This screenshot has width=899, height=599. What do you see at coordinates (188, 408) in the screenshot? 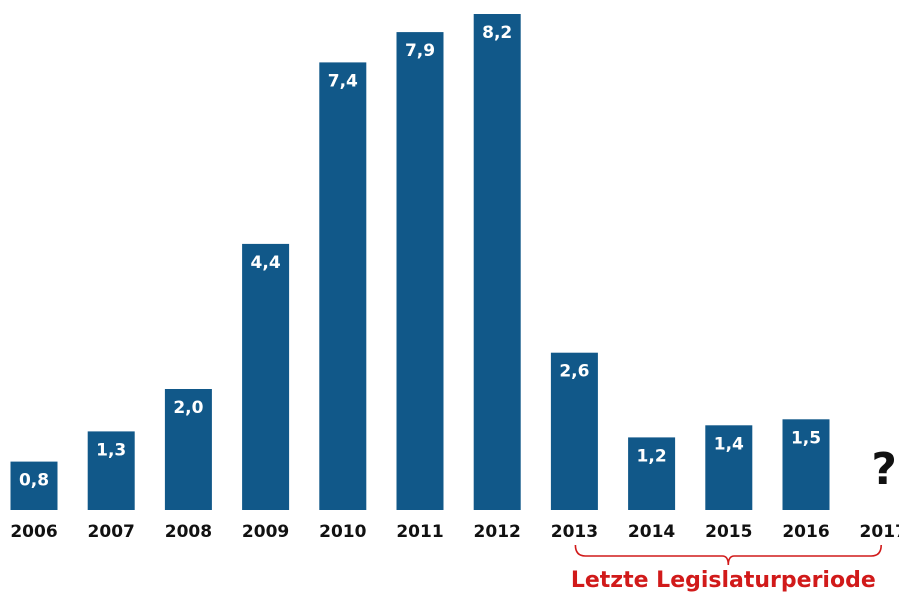
I see `value-label-2008: 2,0` at bounding box center [188, 408].